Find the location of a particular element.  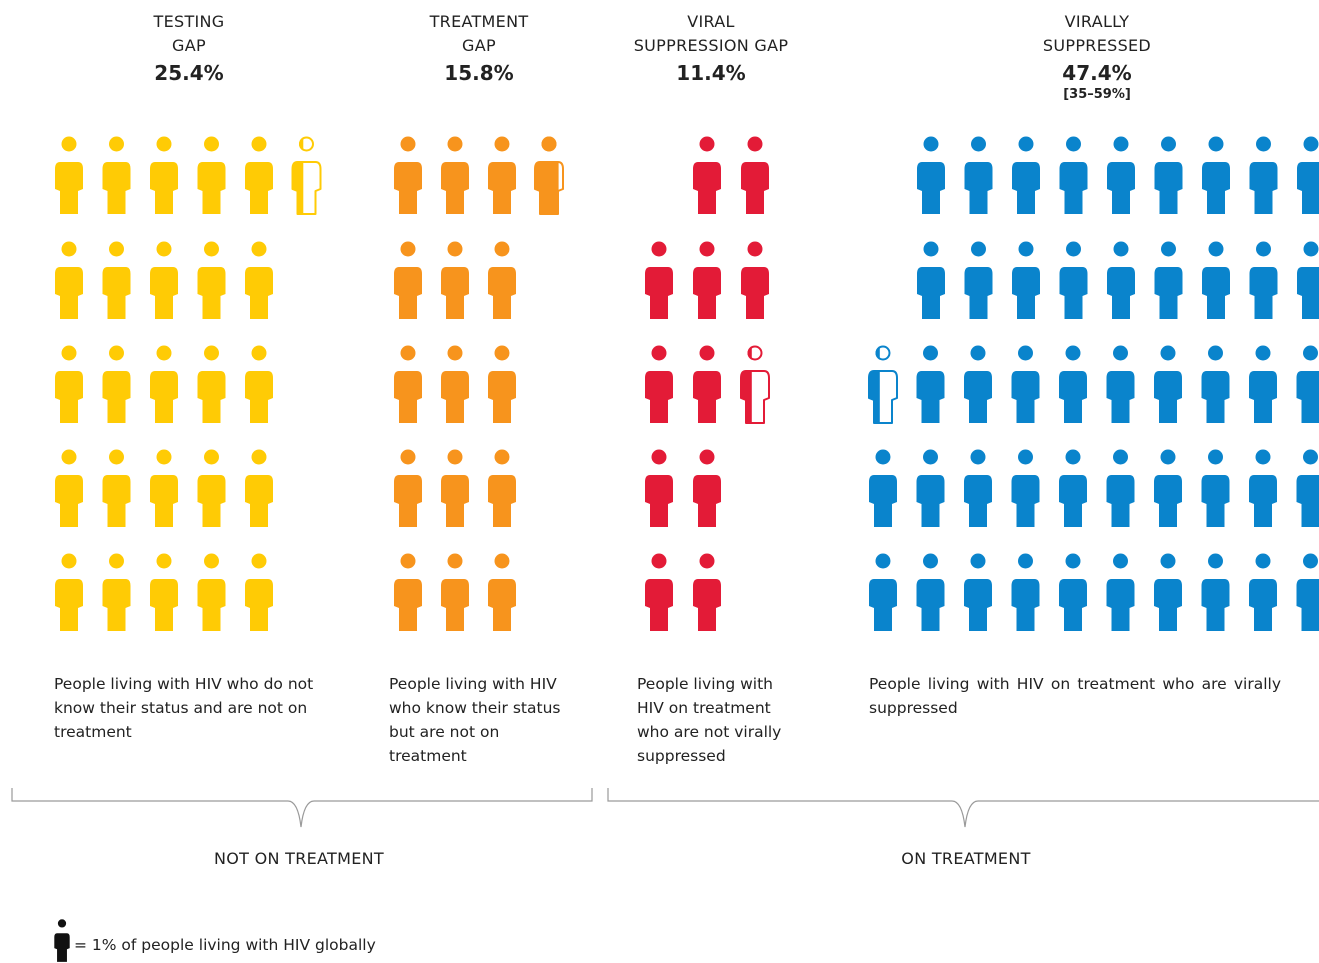

category-name: TREATMENT GAP is located at coordinates (479, 33).